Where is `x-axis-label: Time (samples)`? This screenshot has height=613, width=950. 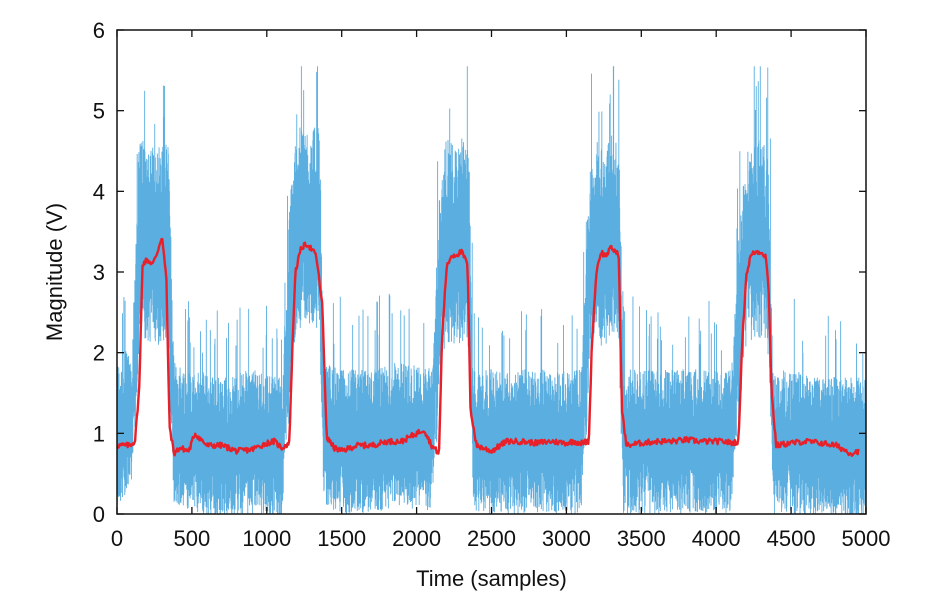 x-axis-label: Time (samples) is located at coordinates (491, 578).